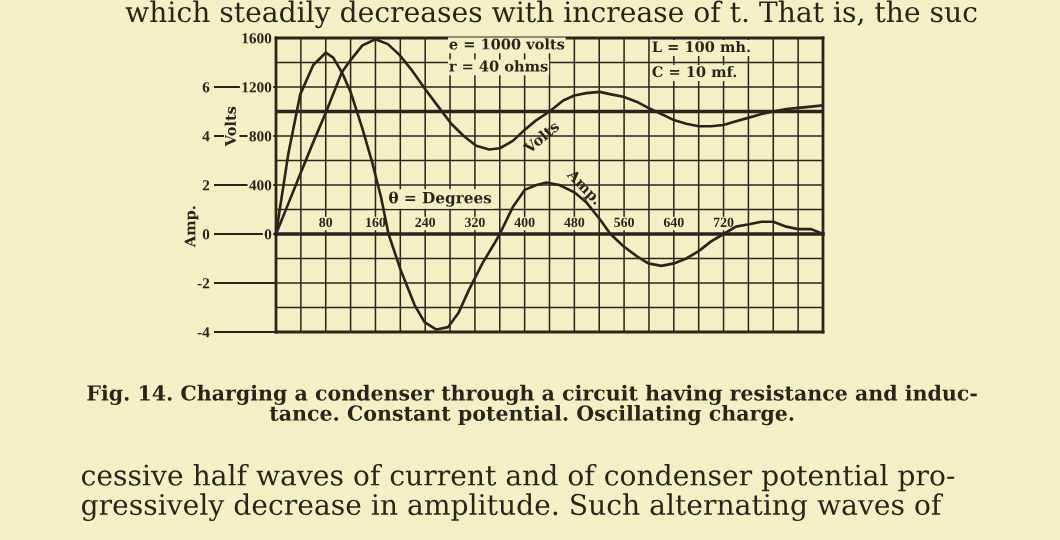 The width and height of the screenshot is (1060, 540). Describe the element at coordinates (203, 332) in the screenshot. I see `y2-tick-label: -4` at that location.